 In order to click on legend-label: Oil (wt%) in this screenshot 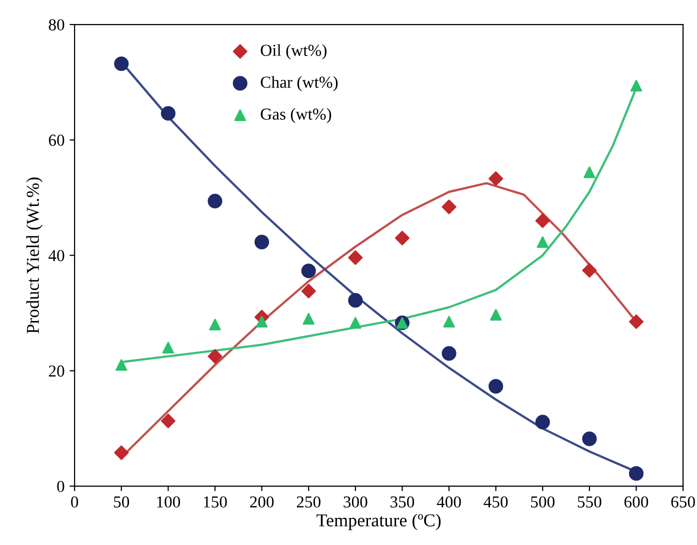, I will do `click(293, 52)`.